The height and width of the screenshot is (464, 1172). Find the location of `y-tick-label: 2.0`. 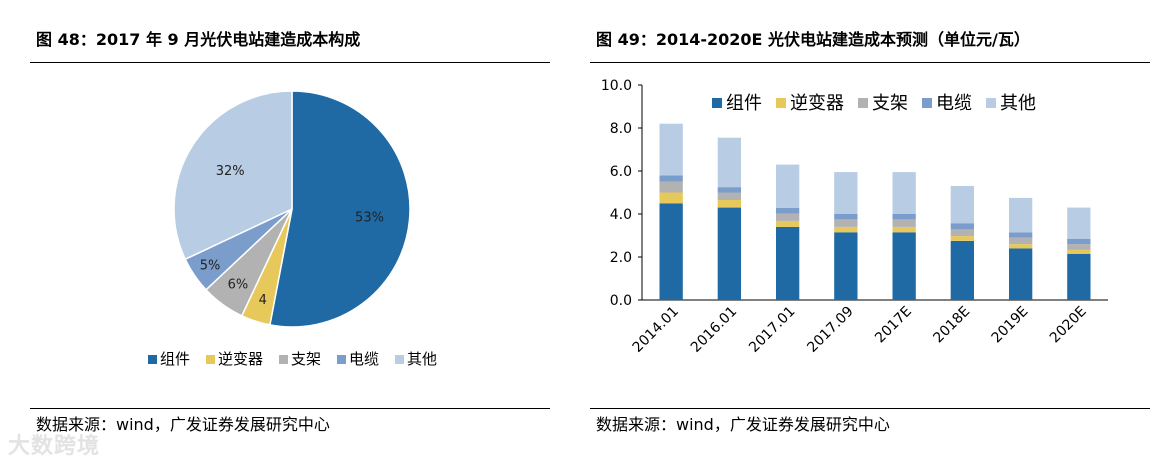

y-tick-label: 2.0 is located at coordinates (621, 258).